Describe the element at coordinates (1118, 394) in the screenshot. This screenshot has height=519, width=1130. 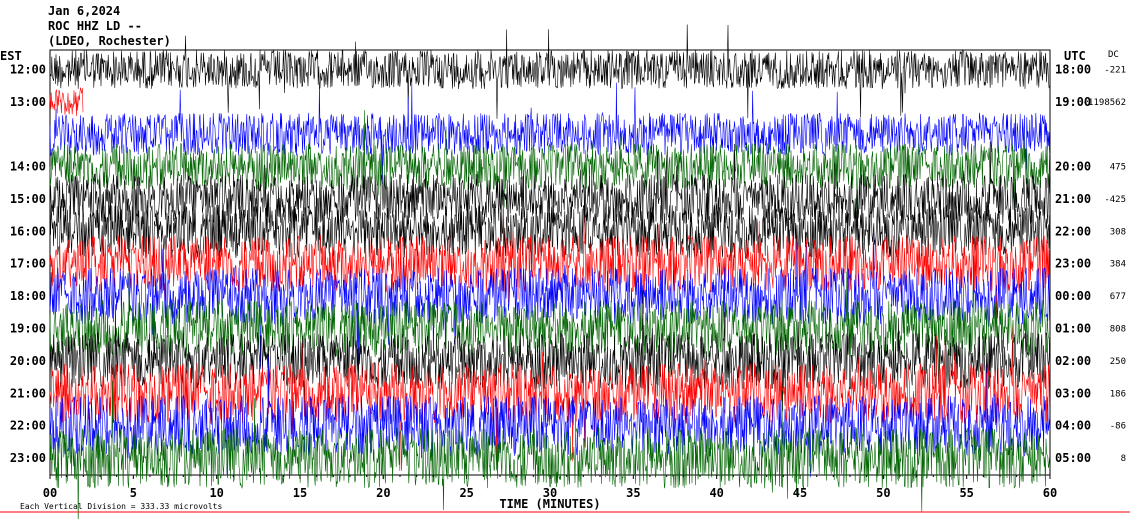
I see `dc-label-10: 186` at that location.